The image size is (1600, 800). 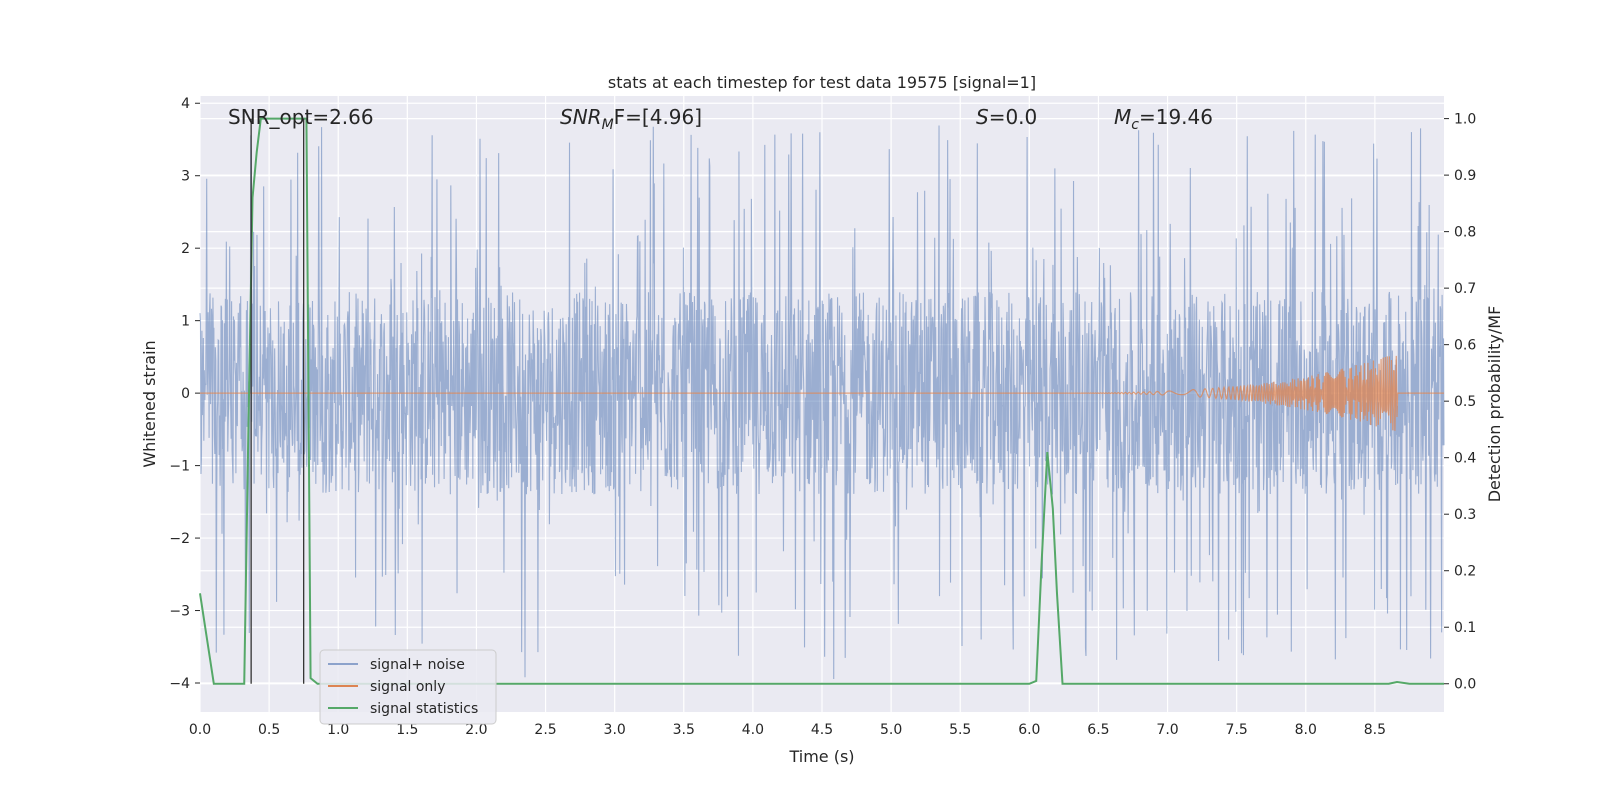 What do you see at coordinates (179, 684) in the screenshot?
I see `y-tick-label: −4` at bounding box center [179, 684].